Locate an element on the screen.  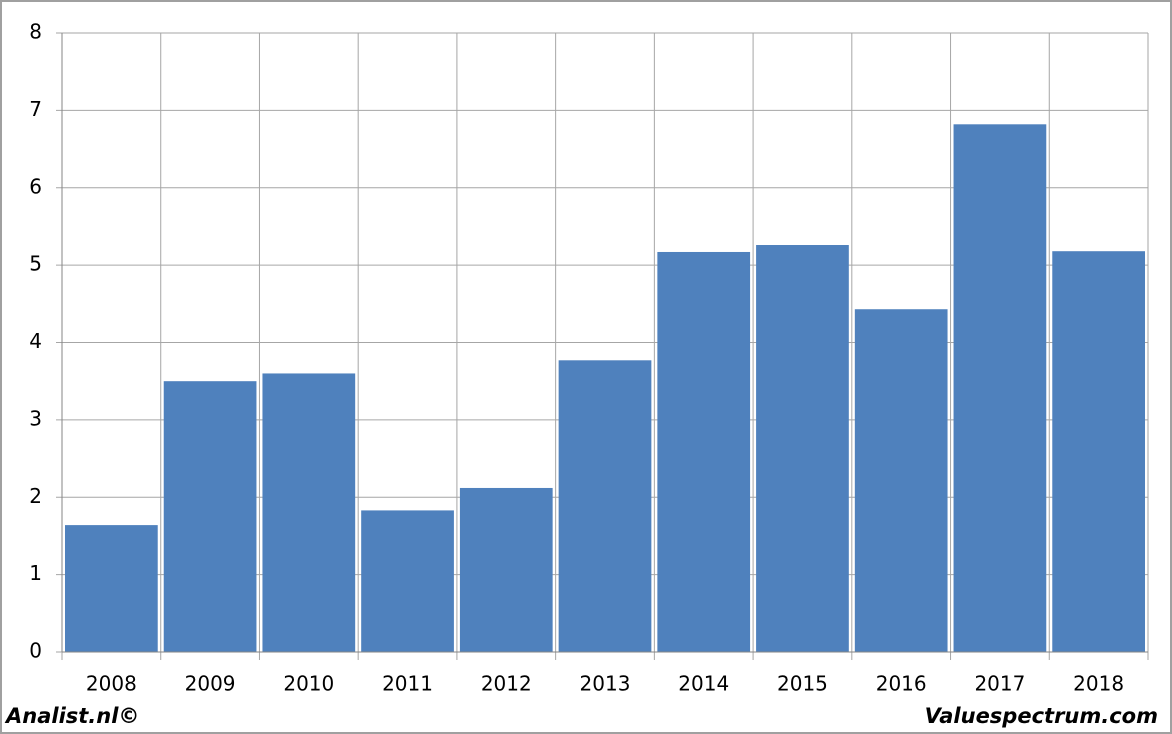
x-tick-label: 2018 is located at coordinates (1098, 684).